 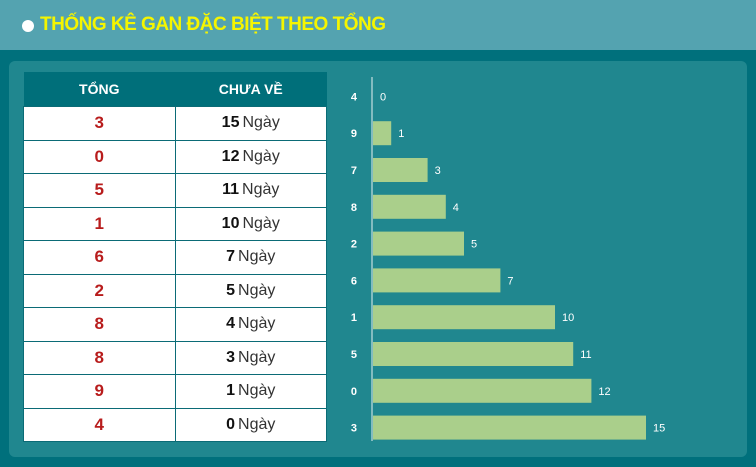 I want to click on chua-ve-cell: 15 Ngày, so click(x=250, y=123).